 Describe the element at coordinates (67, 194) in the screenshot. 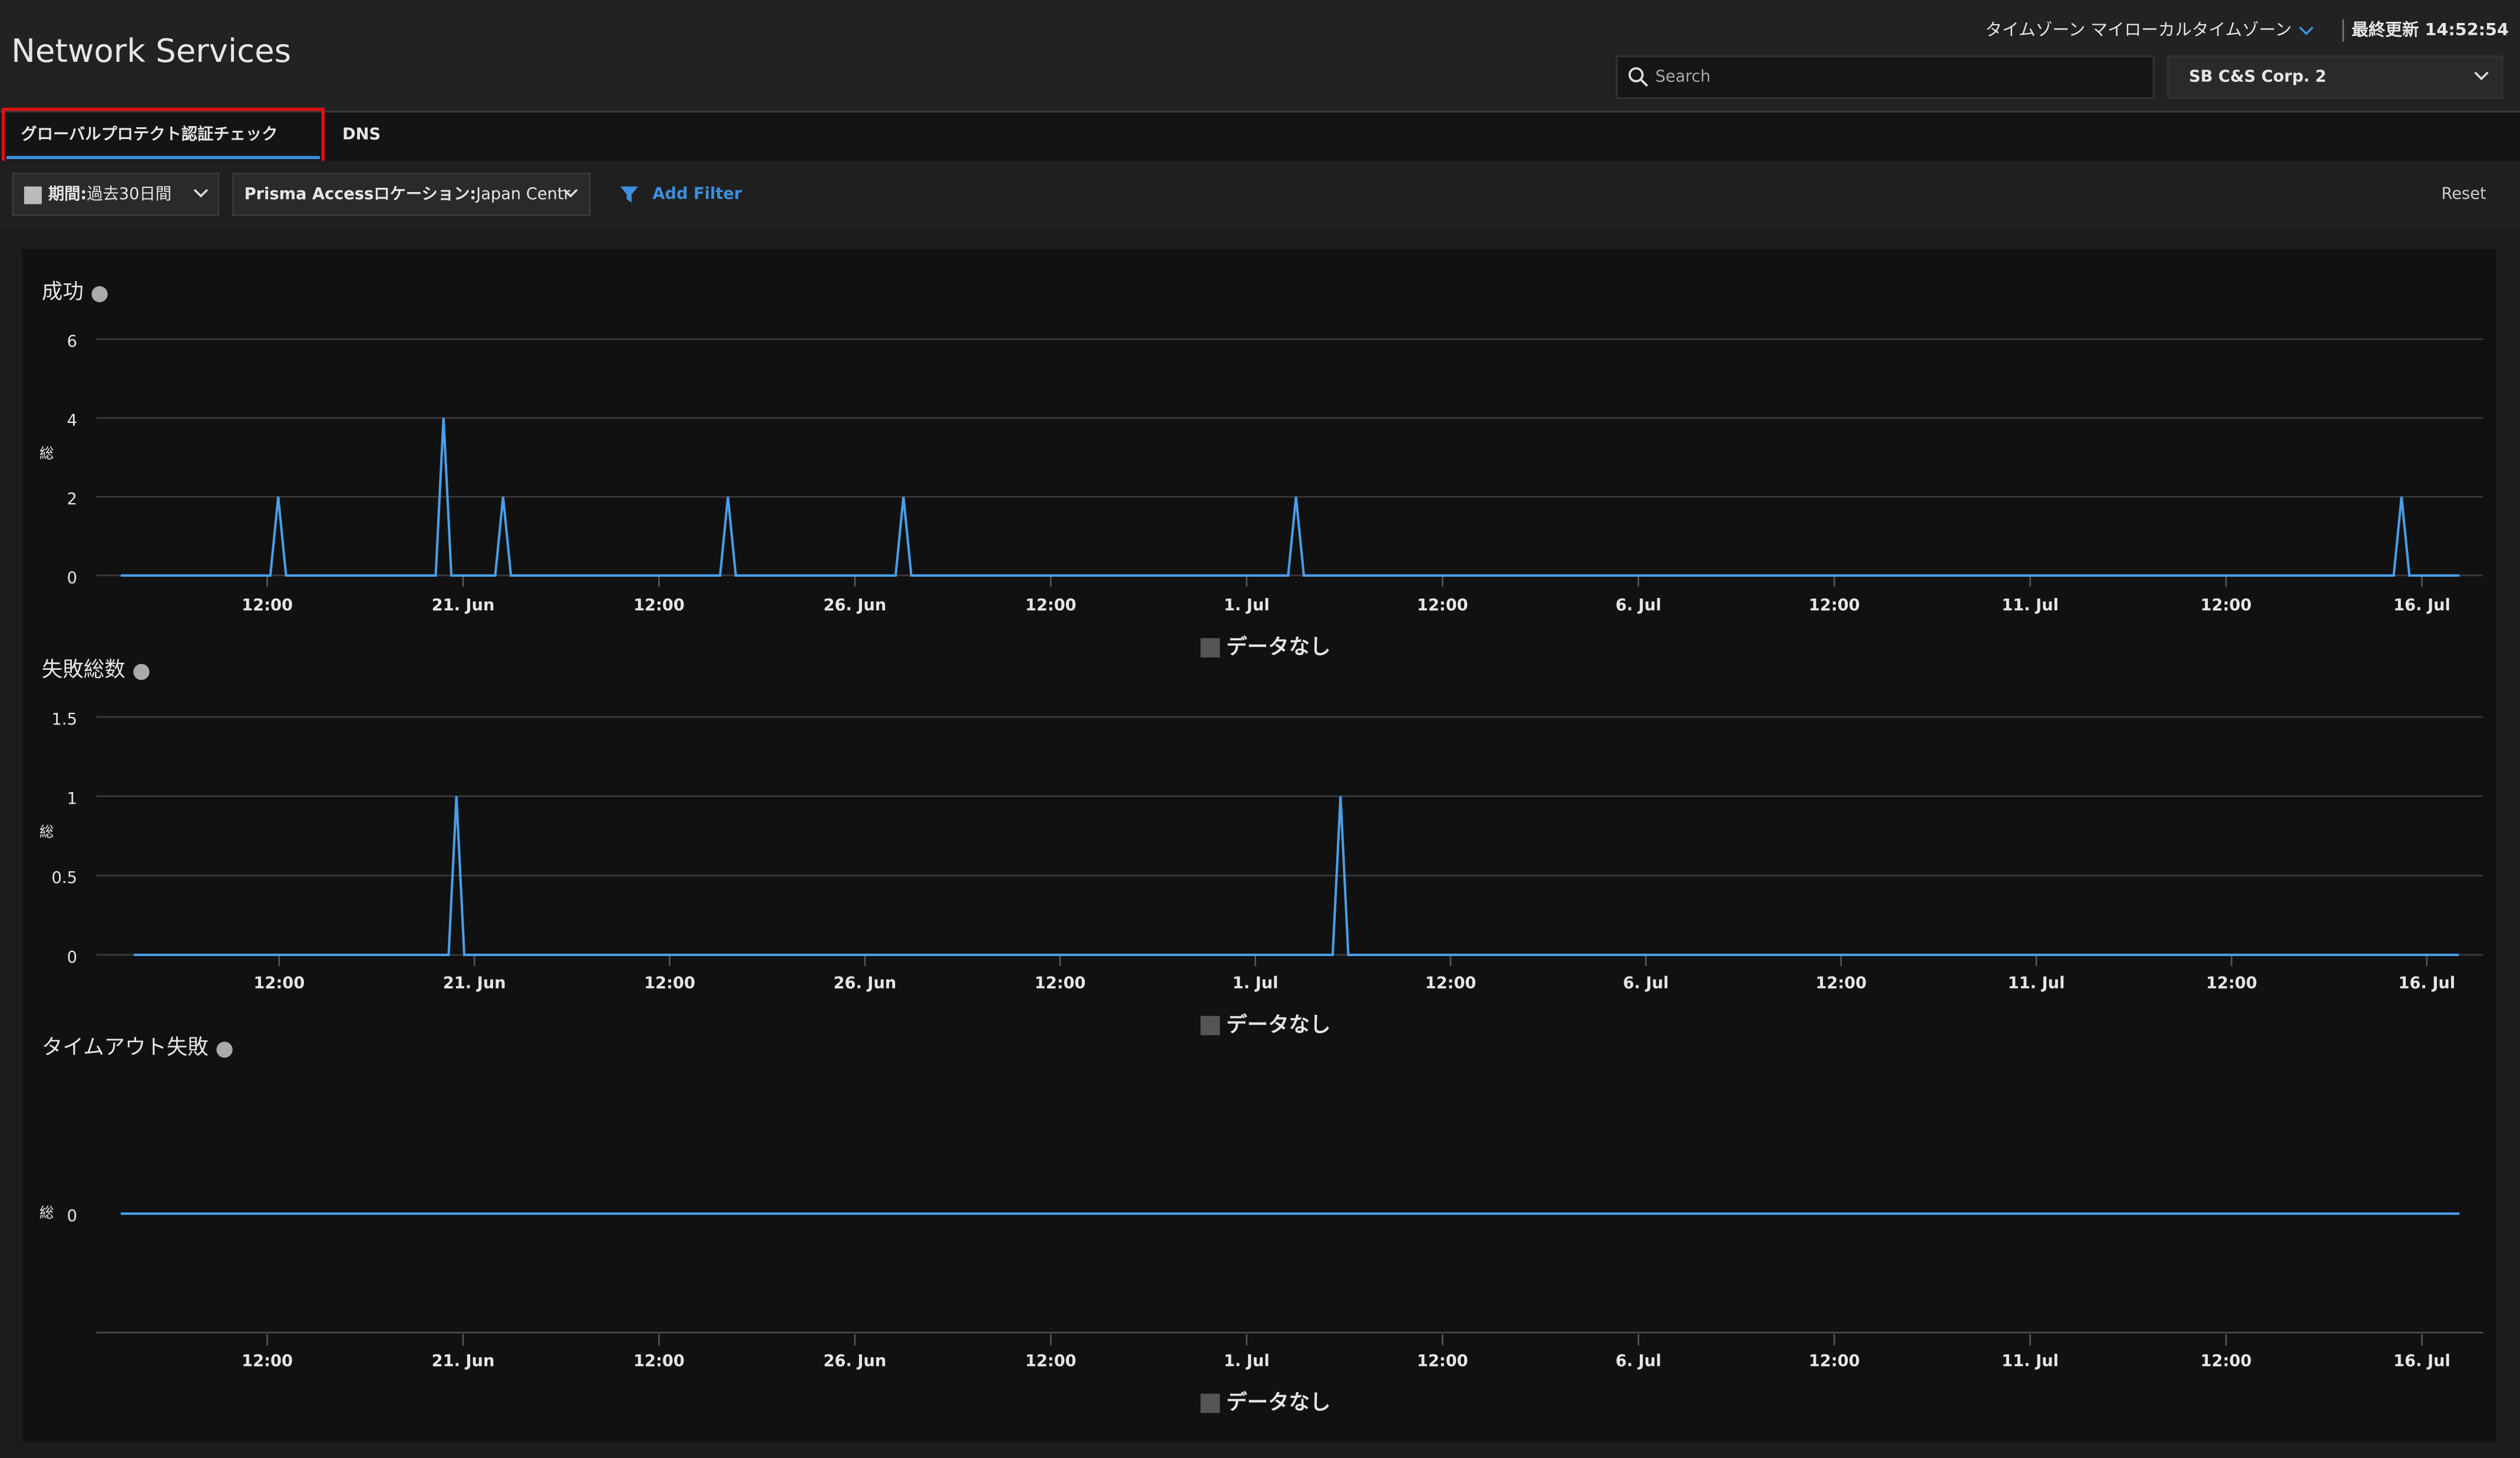

I see `period-label: 期間:` at that location.